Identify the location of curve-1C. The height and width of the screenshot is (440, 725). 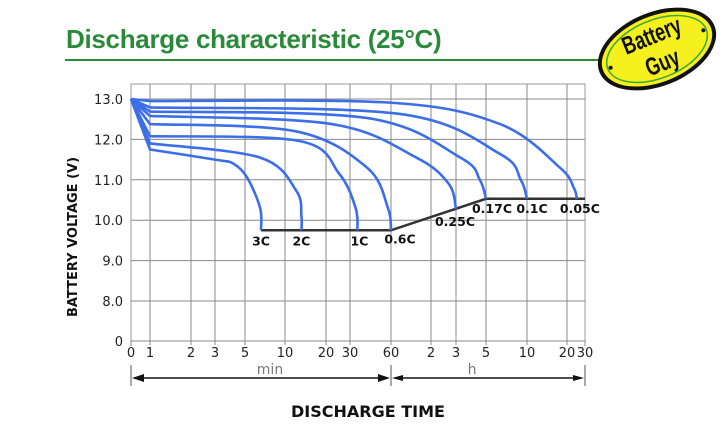
(244, 164).